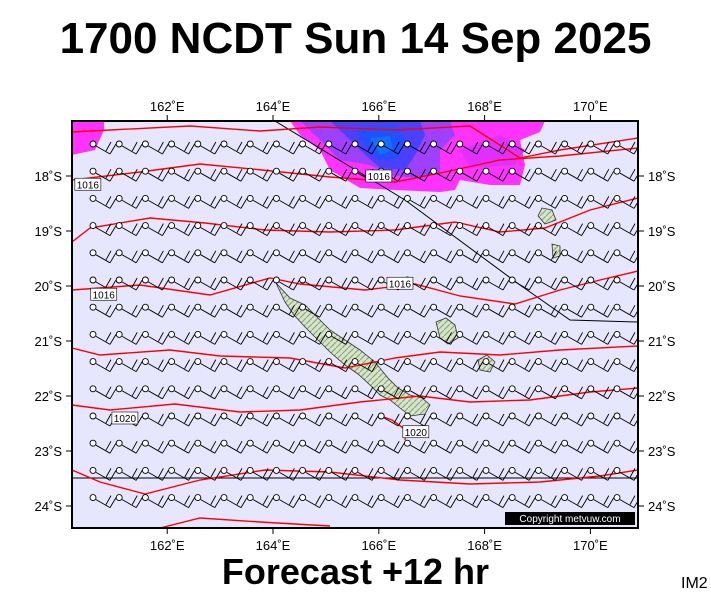  I want to click on lat-tick-label-right: 23˚S, so click(662, 451).